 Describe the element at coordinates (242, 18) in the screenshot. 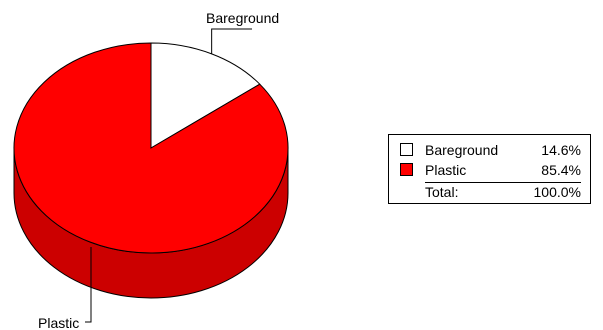

I see `slice-label-bareground: Bareground` at that location.